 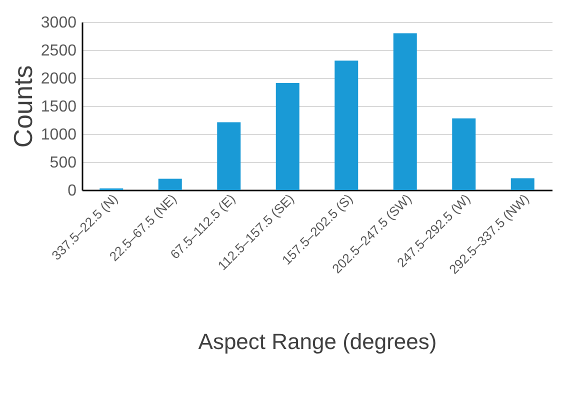 What do you see at coordinates (58, 135) in the screenshot?
I see `y-tick-label: 1000` at bounding box center [58, 135].